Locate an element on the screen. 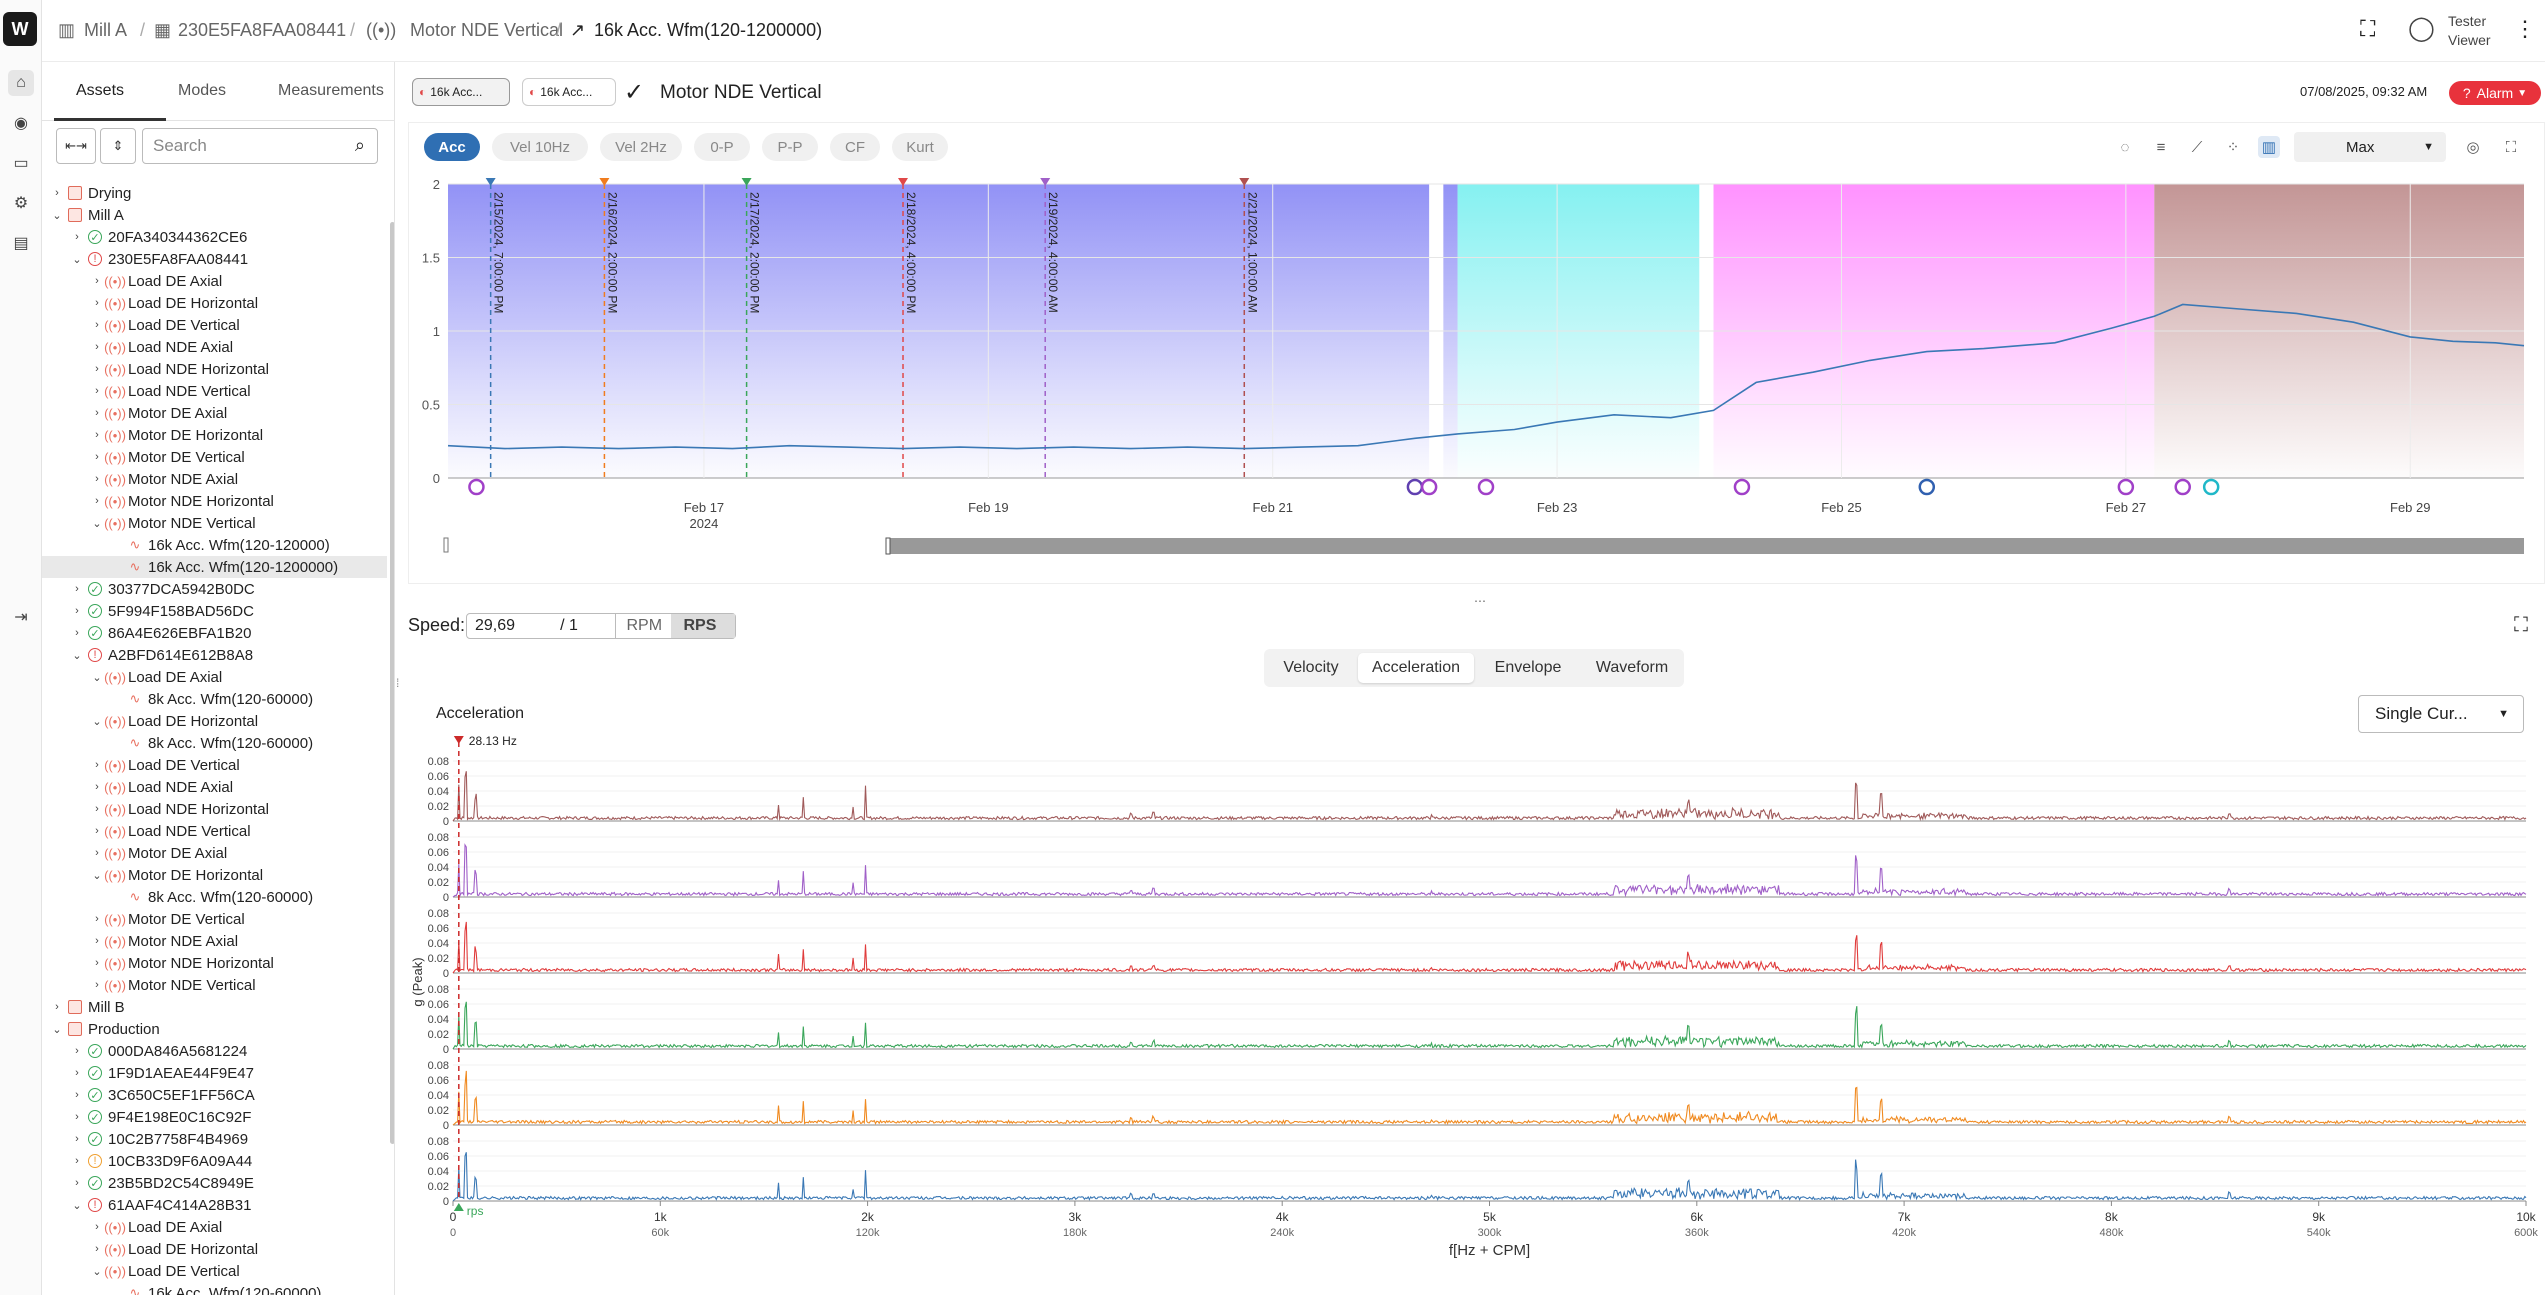 The width and height of the screenshot is (2545, 1295). expand-all-button: ⇕ is located at coordinates (118, 146).